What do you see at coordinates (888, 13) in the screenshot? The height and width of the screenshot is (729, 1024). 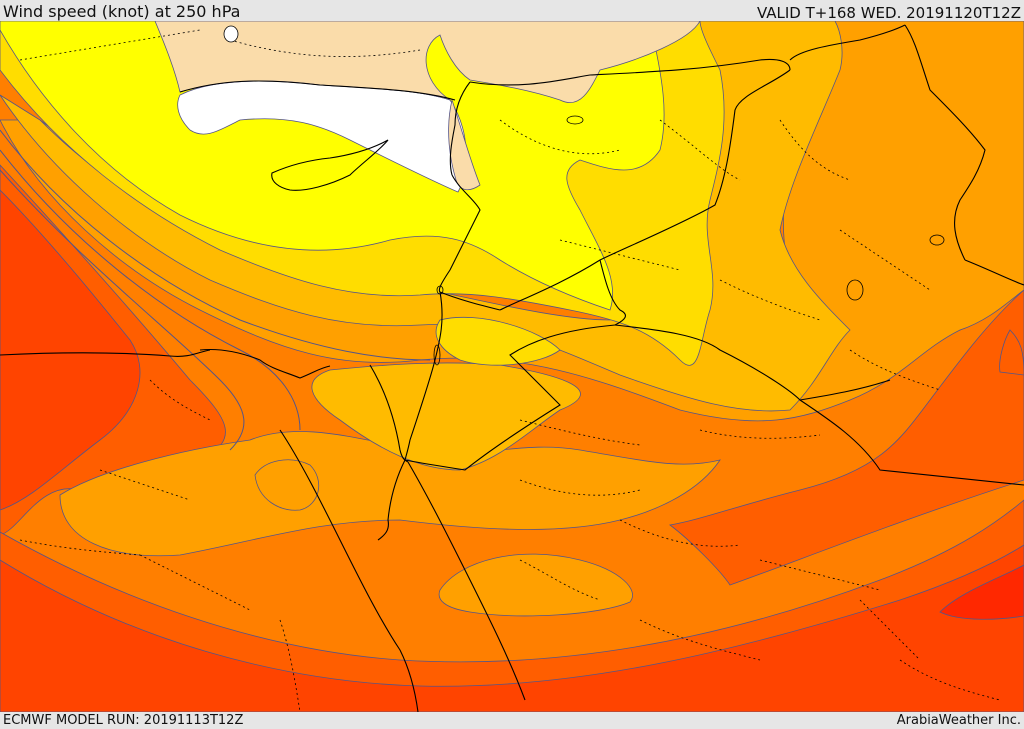 I see `valid-time: VALID T+168 WED. 20191120T12Z` at bounding box center [888, 13].